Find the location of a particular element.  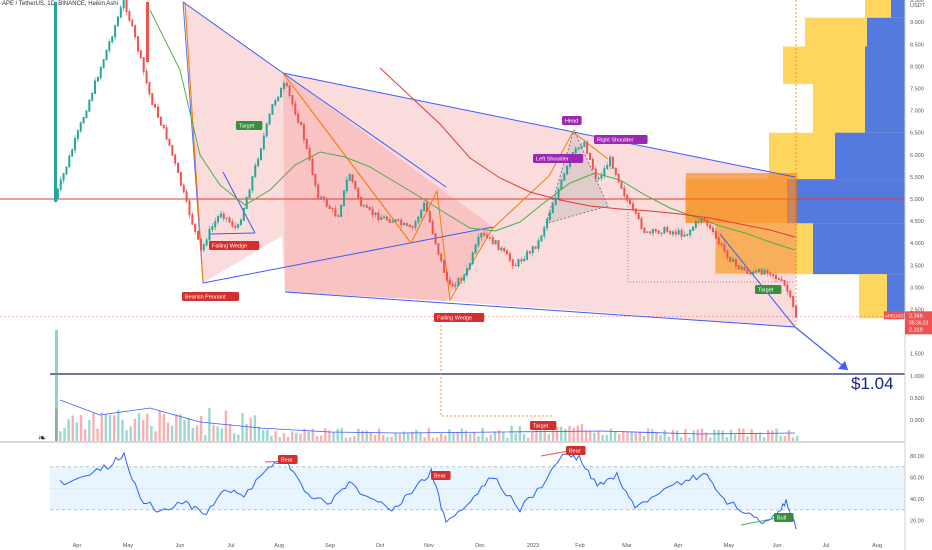

head-shoulders-outline is located at coordinates (577, 176).